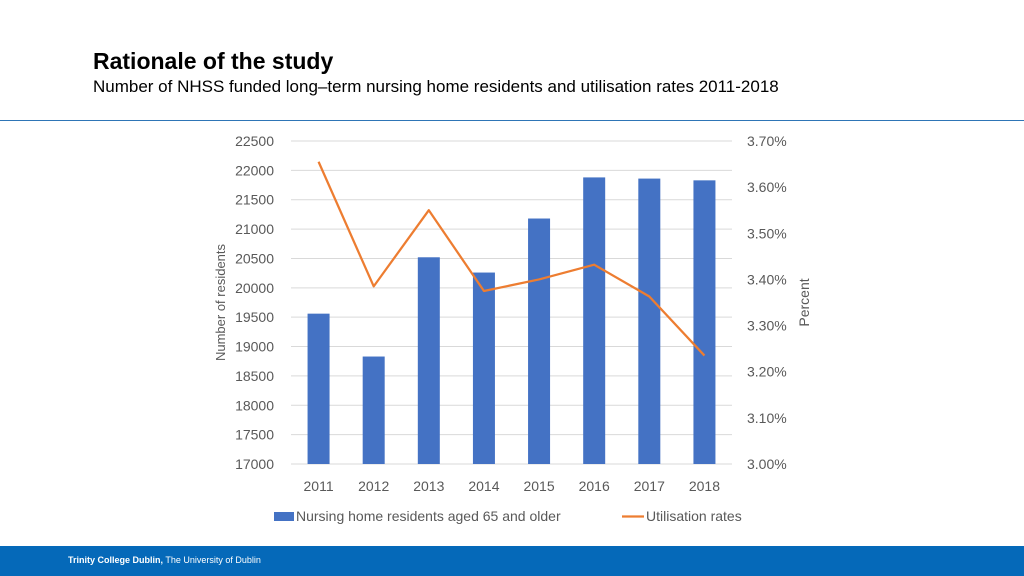 The height and width of the screenshot is (576, 1024). What do you see at coordinates (284, 516) in the screenshot?
I see `legend-swatch-bars` at bounding box center [284, 516].